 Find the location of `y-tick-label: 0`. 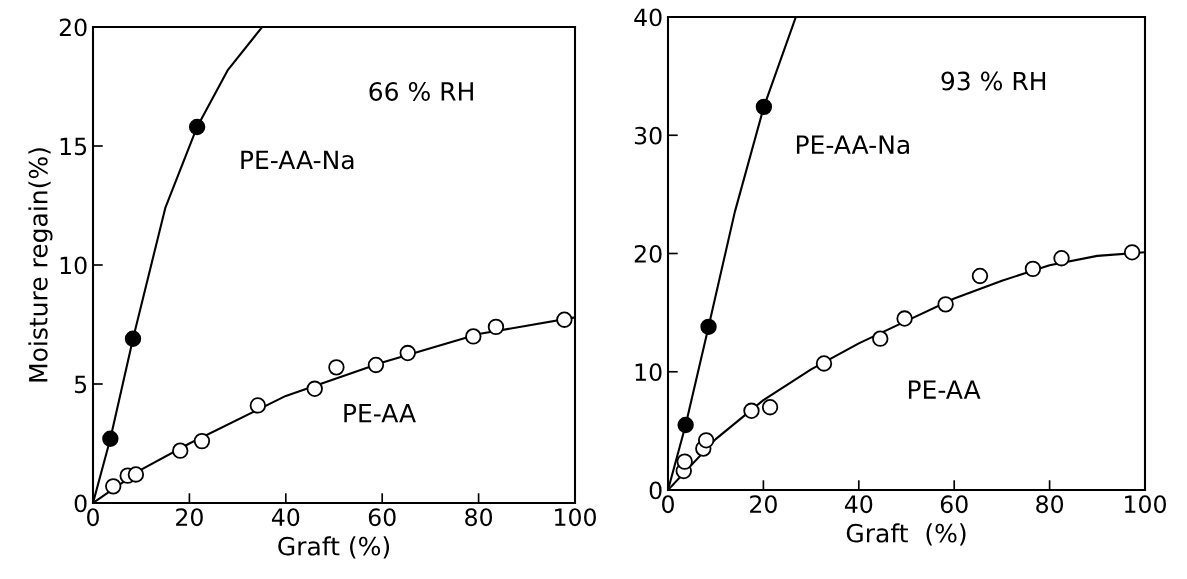

y-tick-label: 0 is located at coordinates (655, 490).